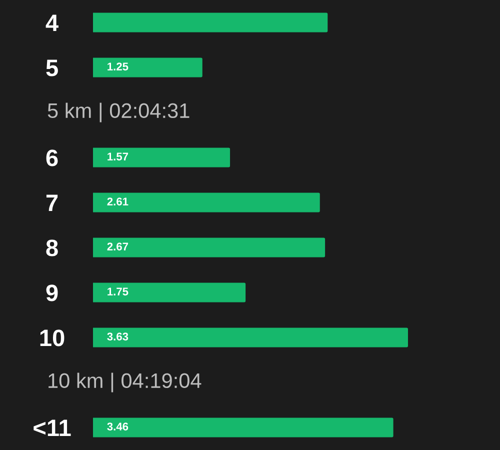 The height and width of the screenshot is (450, 500). What do you see at coordinates (119, 112) in the screenshot?
I see `annotation: 5 km | 02:04:31` at bounding box center [119, 112].